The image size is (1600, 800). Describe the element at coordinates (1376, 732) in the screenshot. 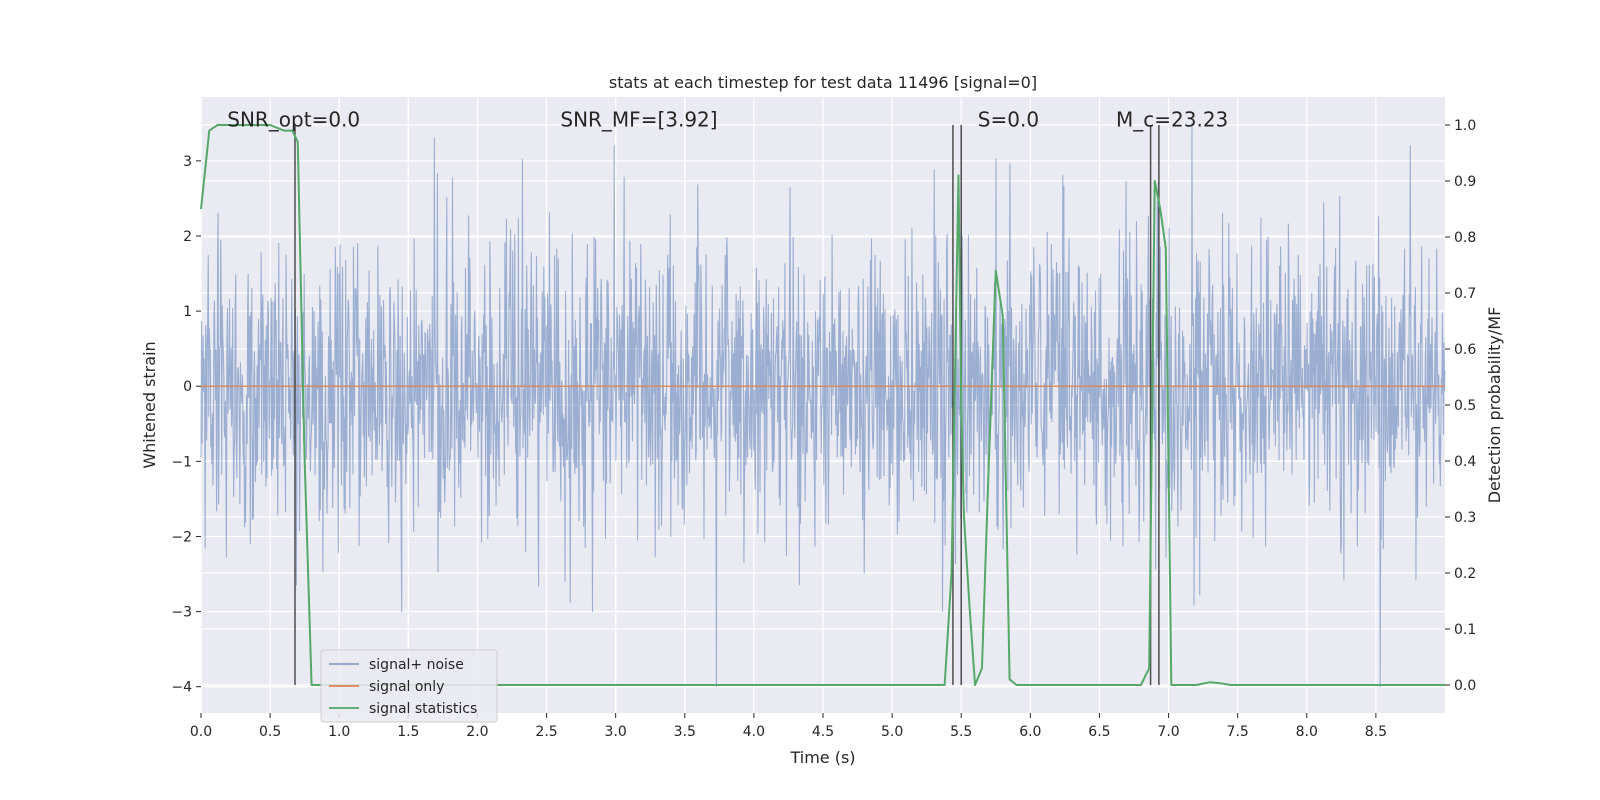

I see `x-tick-label-17: 8.5` at that location.